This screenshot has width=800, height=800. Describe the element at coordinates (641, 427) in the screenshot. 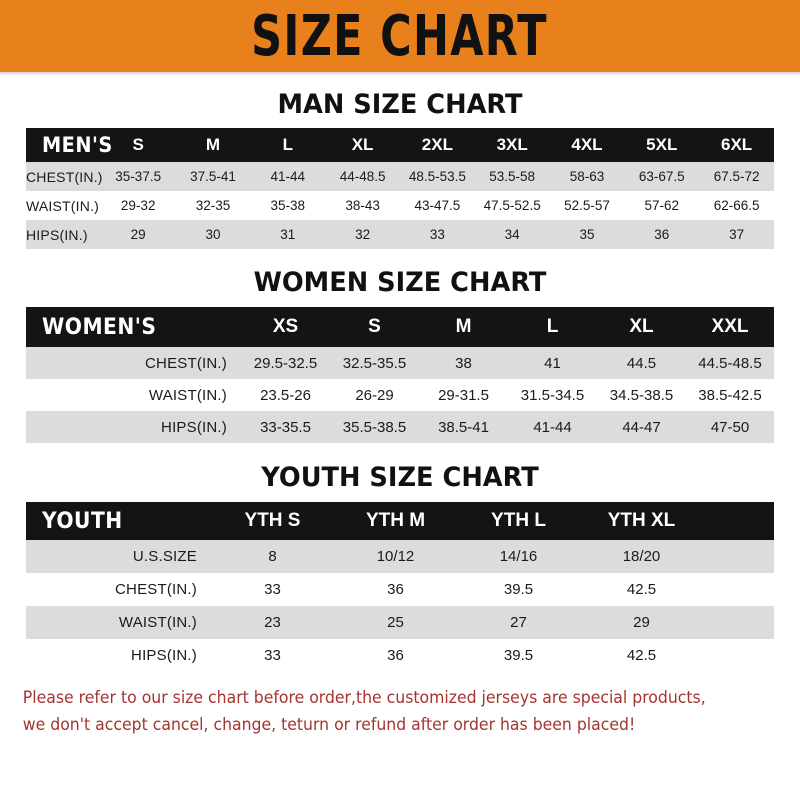

I see `women-cell-2-4: 44-47` at that location.